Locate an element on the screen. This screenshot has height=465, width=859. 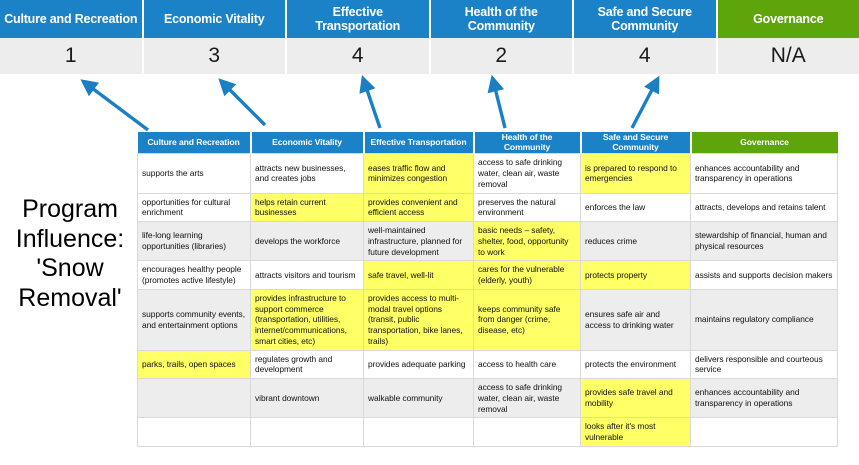
scorecard-value-5: N/A is located at coordinates (788, 56).